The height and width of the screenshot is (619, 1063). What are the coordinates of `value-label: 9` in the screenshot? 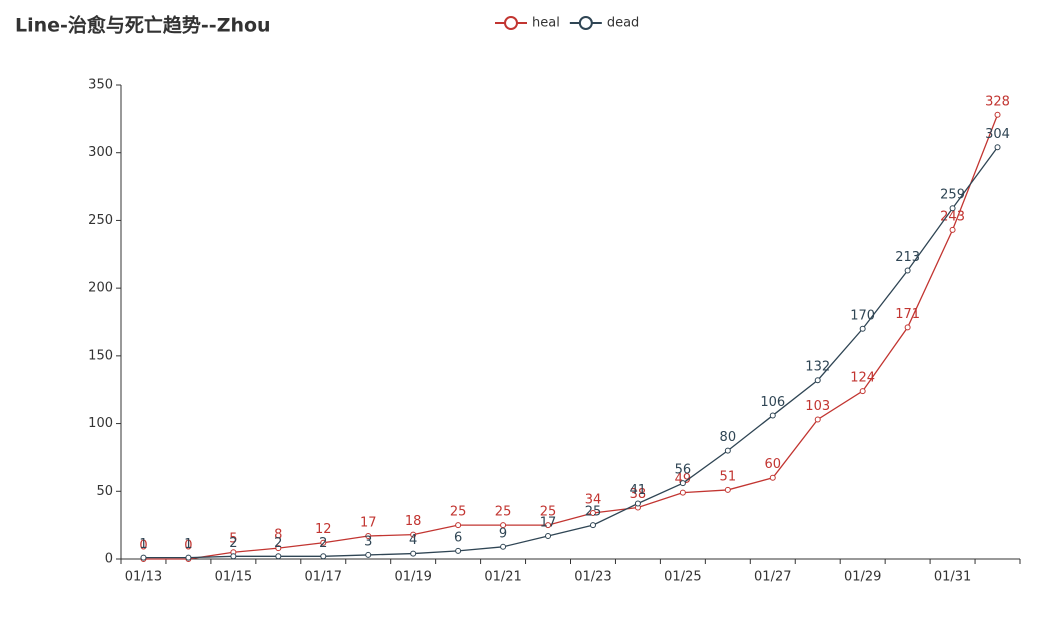 It's located at (503, 533).